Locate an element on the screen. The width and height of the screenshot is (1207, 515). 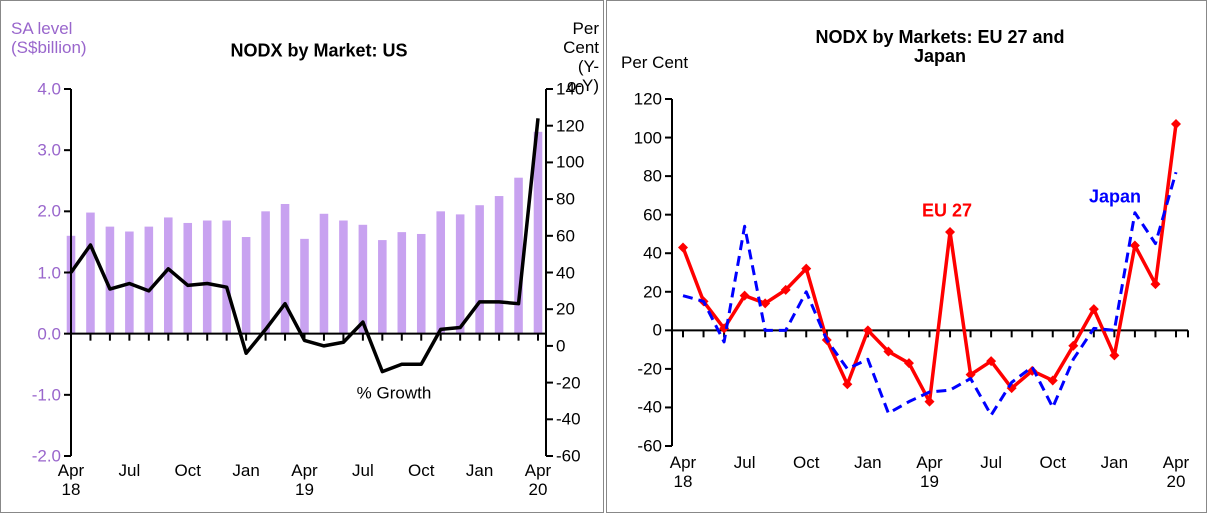
y-tick-label: 40 is located at coordinates (652, 253).